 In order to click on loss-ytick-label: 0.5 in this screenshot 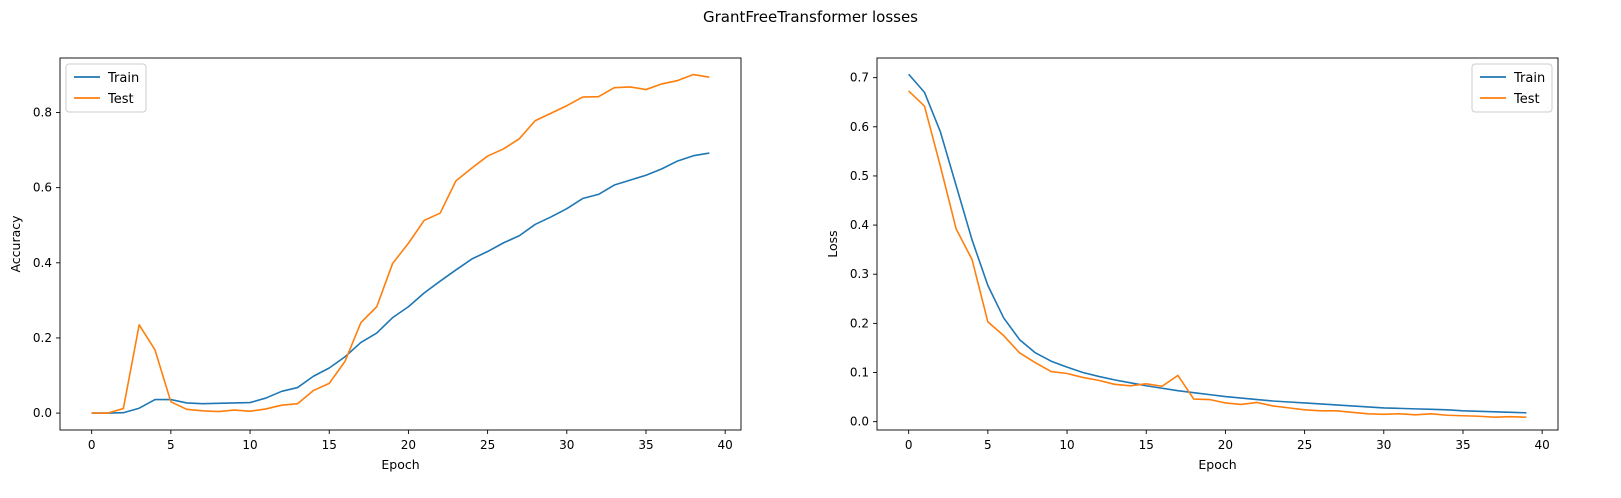, I will do `click(859, 176)`.